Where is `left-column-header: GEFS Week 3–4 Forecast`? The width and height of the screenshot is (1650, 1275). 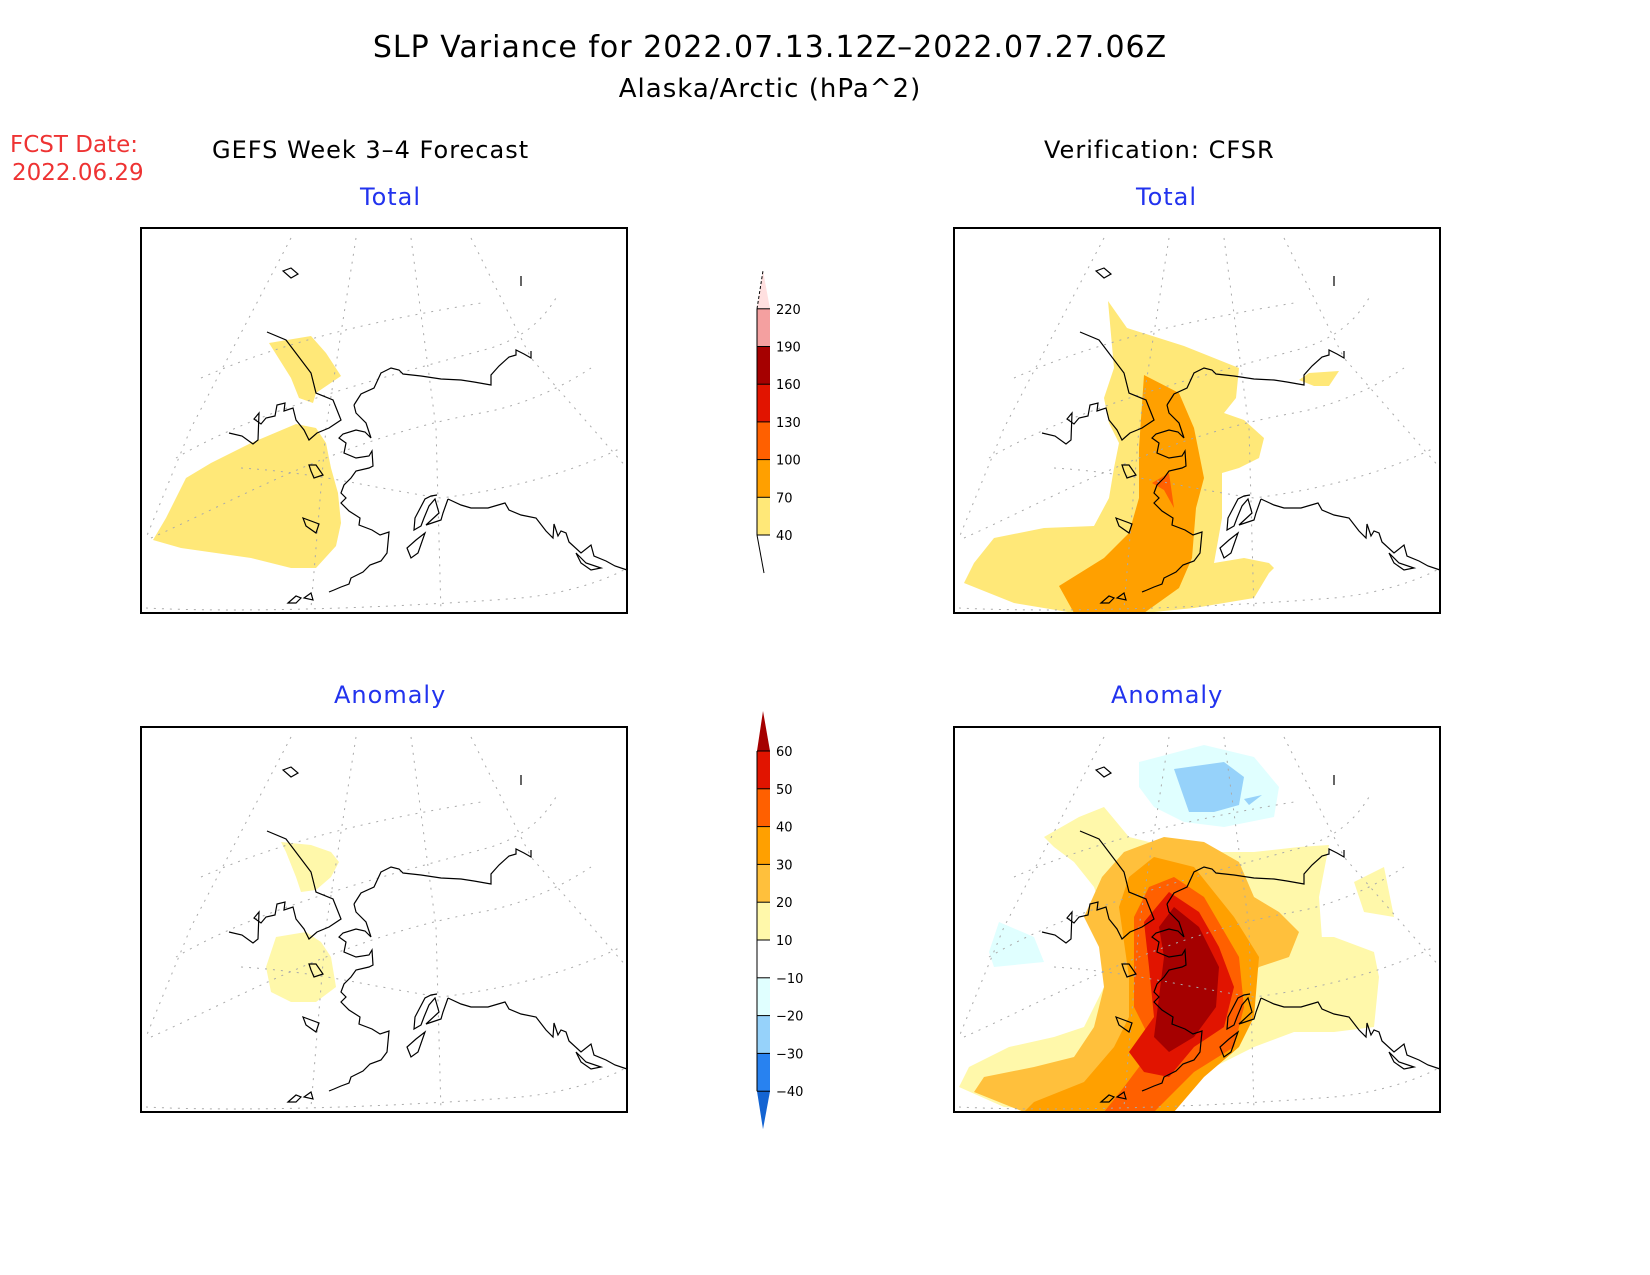 left-column-header: GEFS Week 3–4 Forecast is located at coordinates (371, 150).